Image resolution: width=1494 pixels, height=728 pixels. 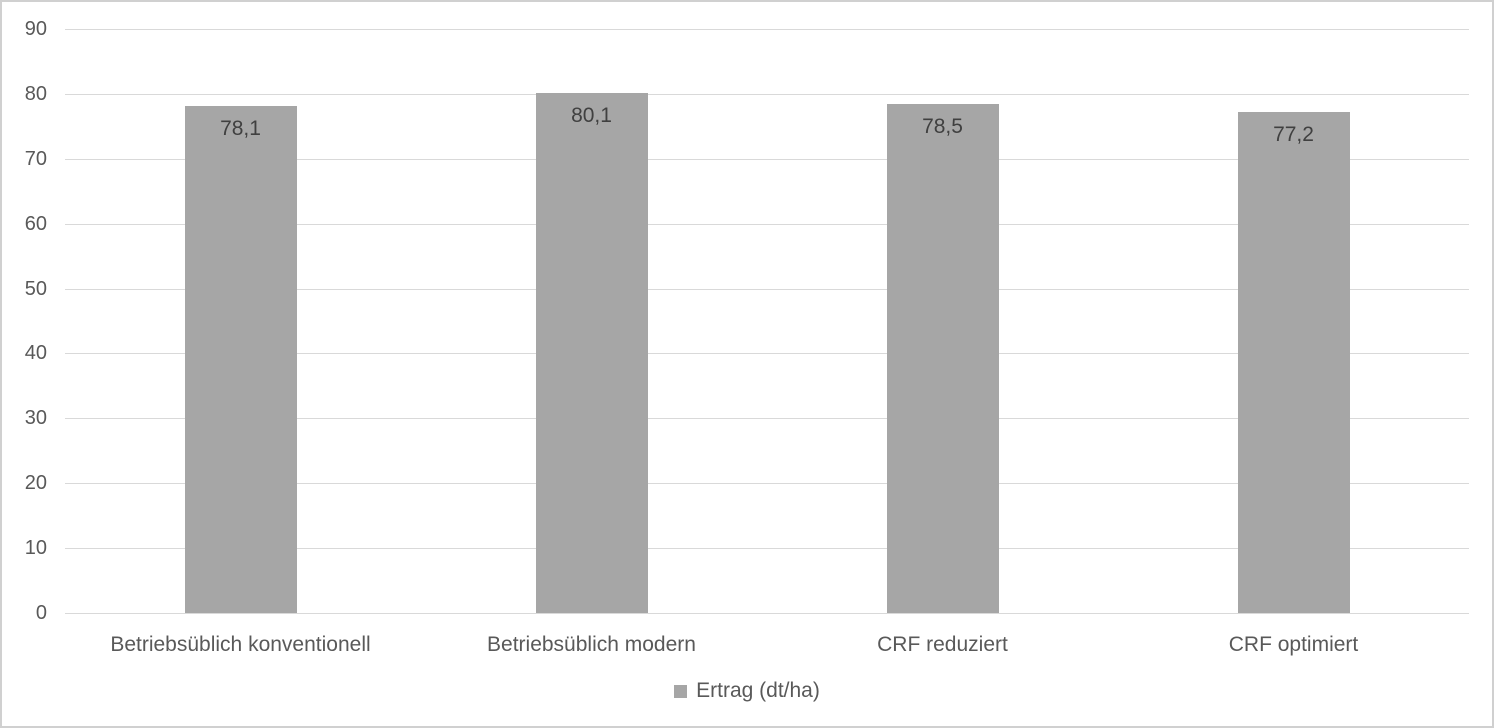 I want to click on legend-swatch-icon, so click(x=681, y=691).